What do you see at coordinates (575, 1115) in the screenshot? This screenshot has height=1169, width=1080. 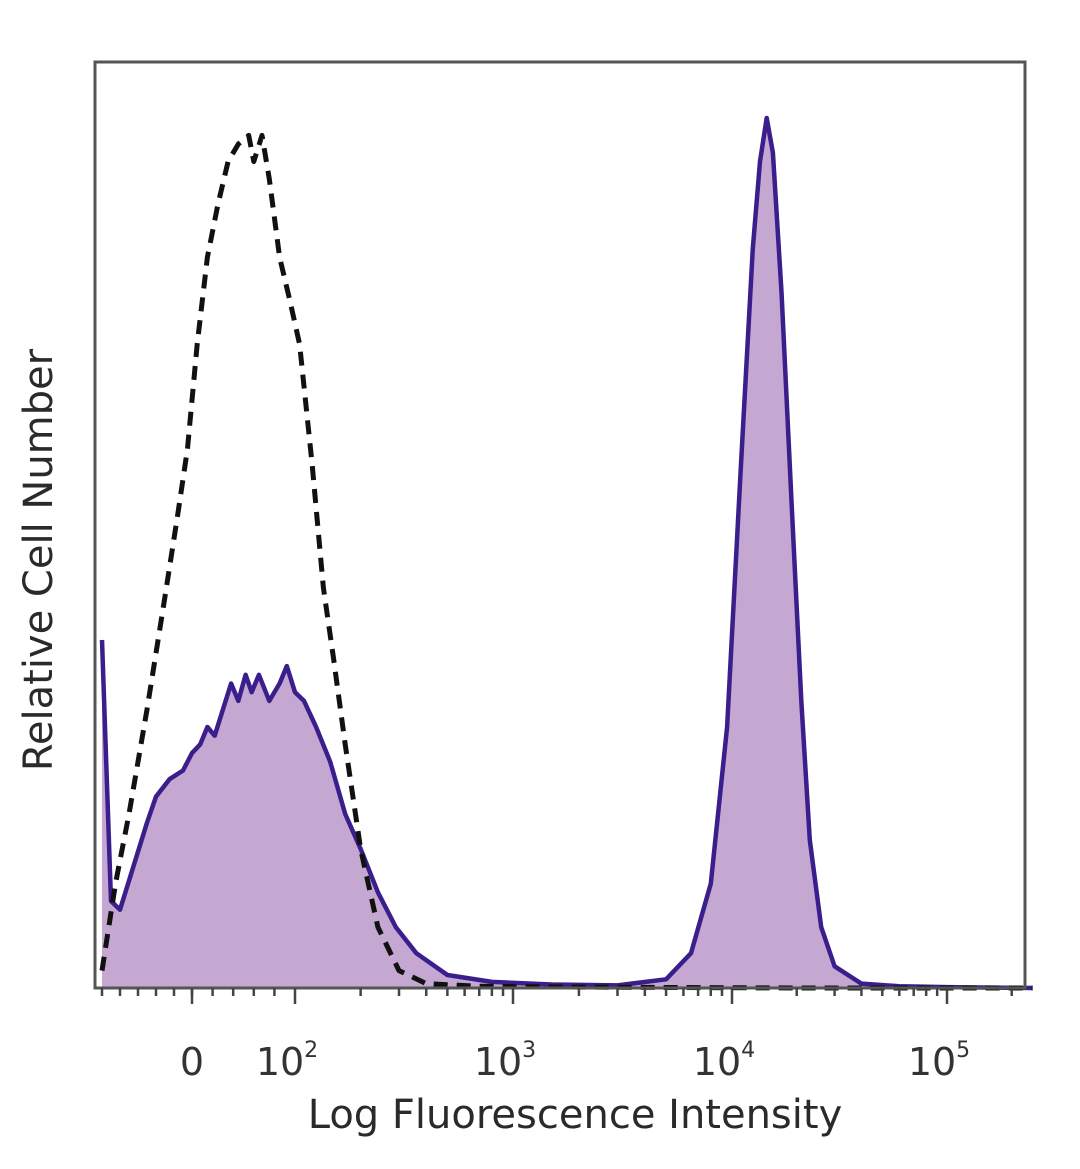 I see `x-axis-title: Log Fluorescence Intensity` at bounding box center [575, 1115].